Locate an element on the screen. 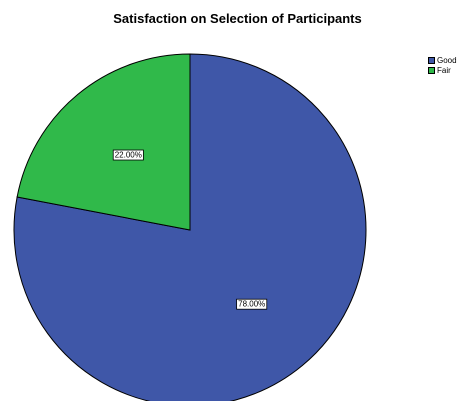 The image size is (475, 401). data-label-fair: 22.00% is located at coordinates (128, 155).